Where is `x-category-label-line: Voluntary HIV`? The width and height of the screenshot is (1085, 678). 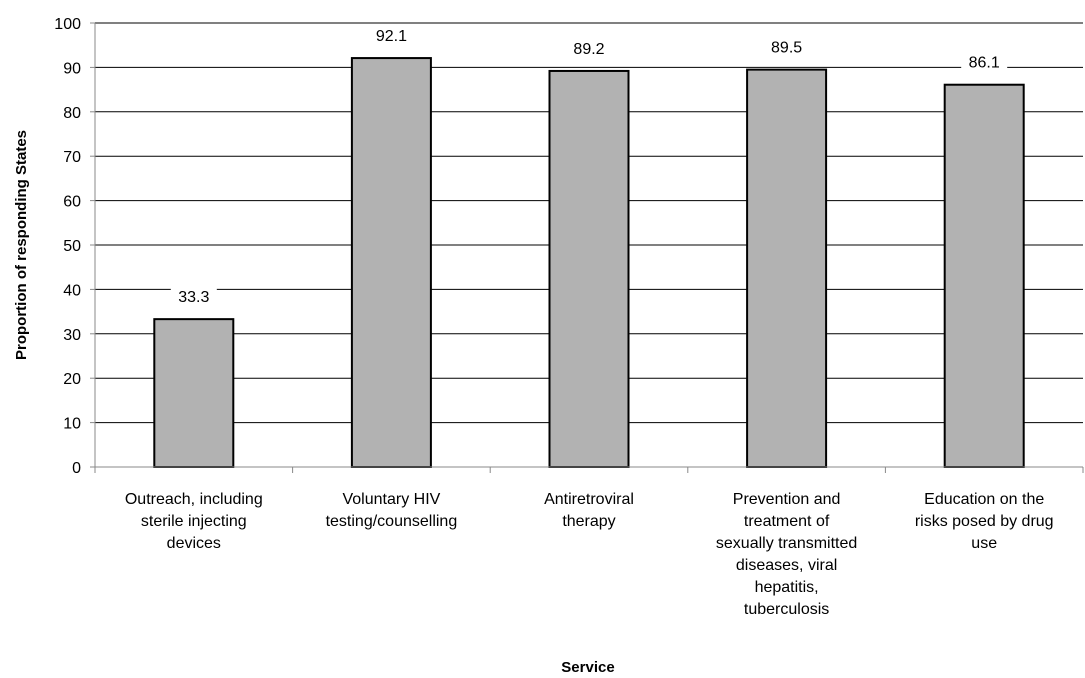
x-category-label-line: Voluntary HIV is located at coordinates (391, 499).